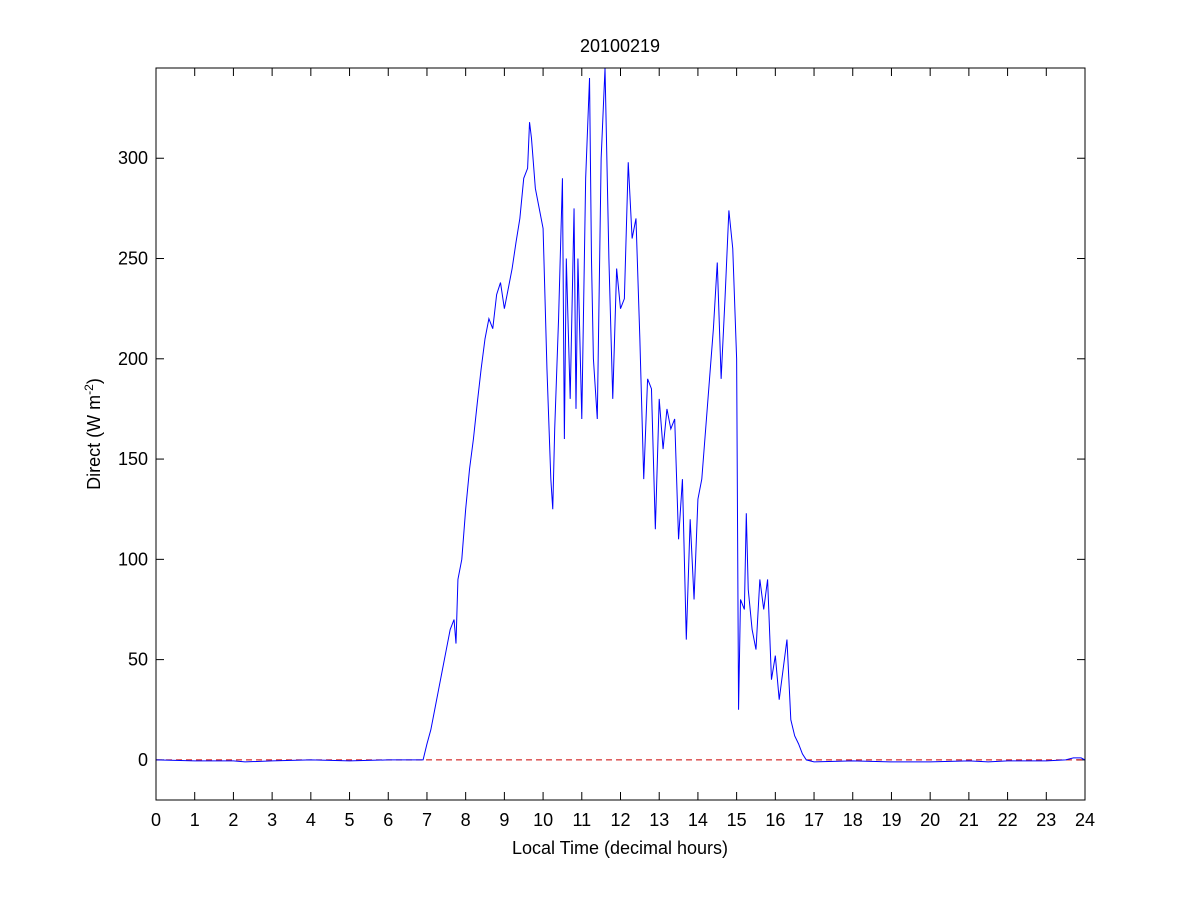  What do you see at coordinates (969, 820) in the screenshot?
I see `x-tick-label: 21` at bounding box center [969, 820].